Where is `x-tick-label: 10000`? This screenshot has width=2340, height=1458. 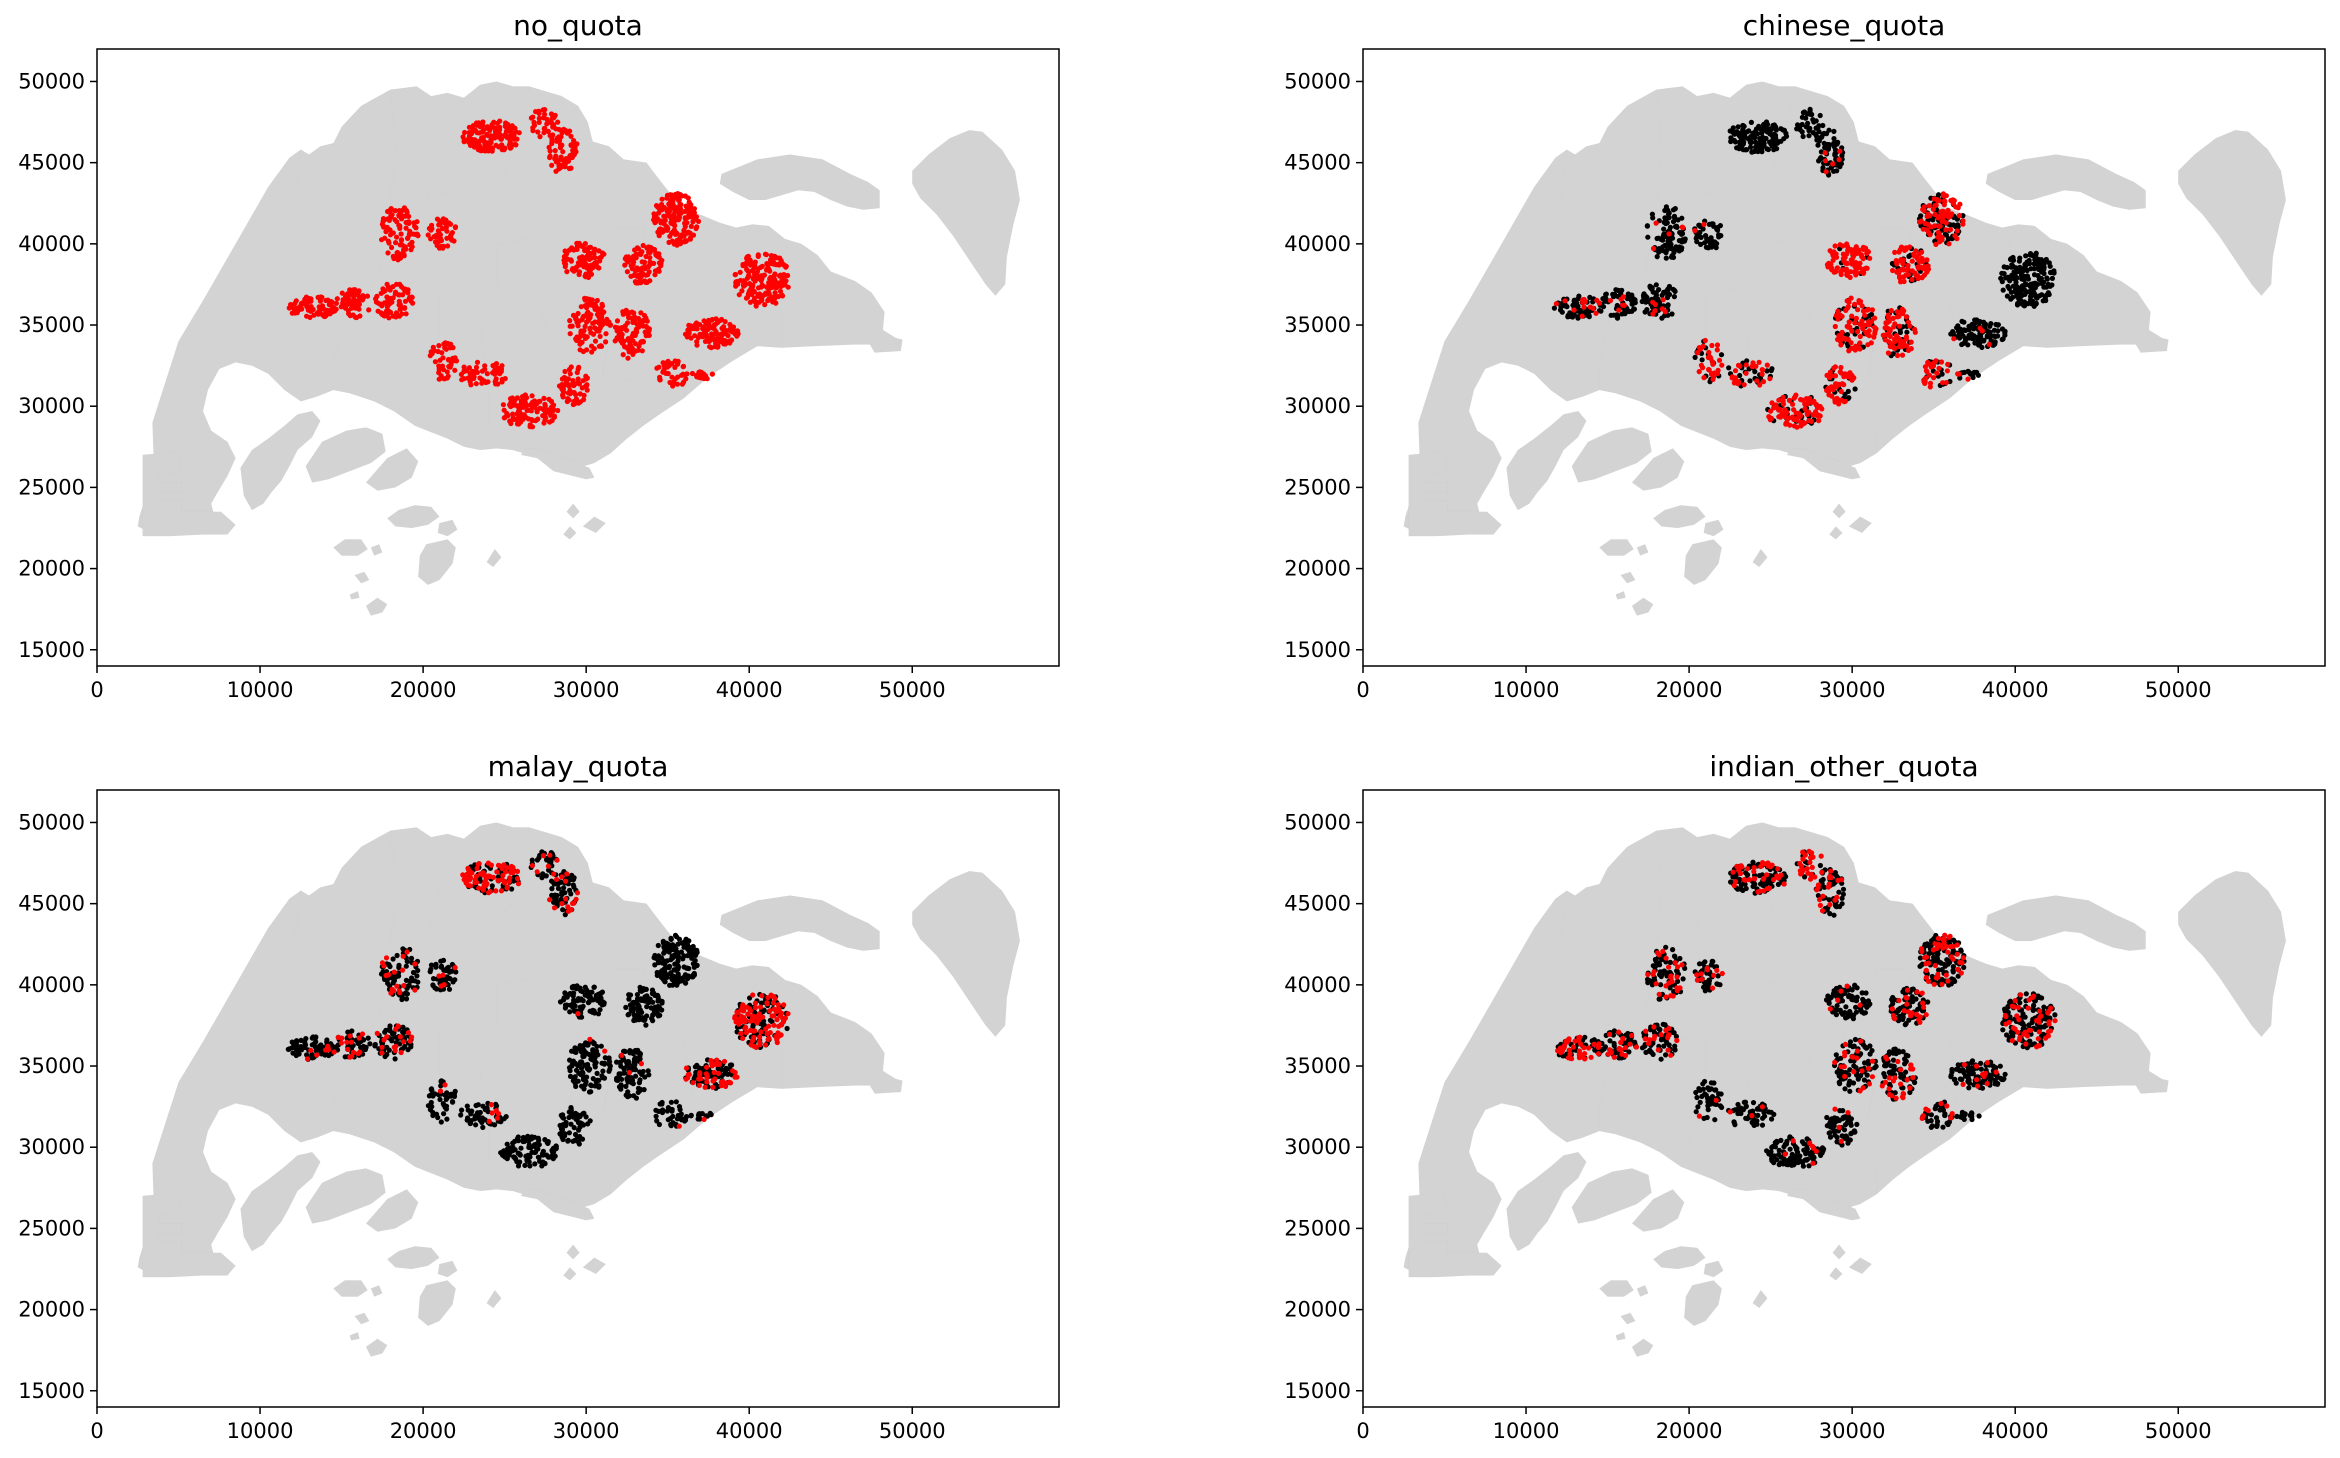
x-tick-label: 10000 is located at coordinates (1526, 690).